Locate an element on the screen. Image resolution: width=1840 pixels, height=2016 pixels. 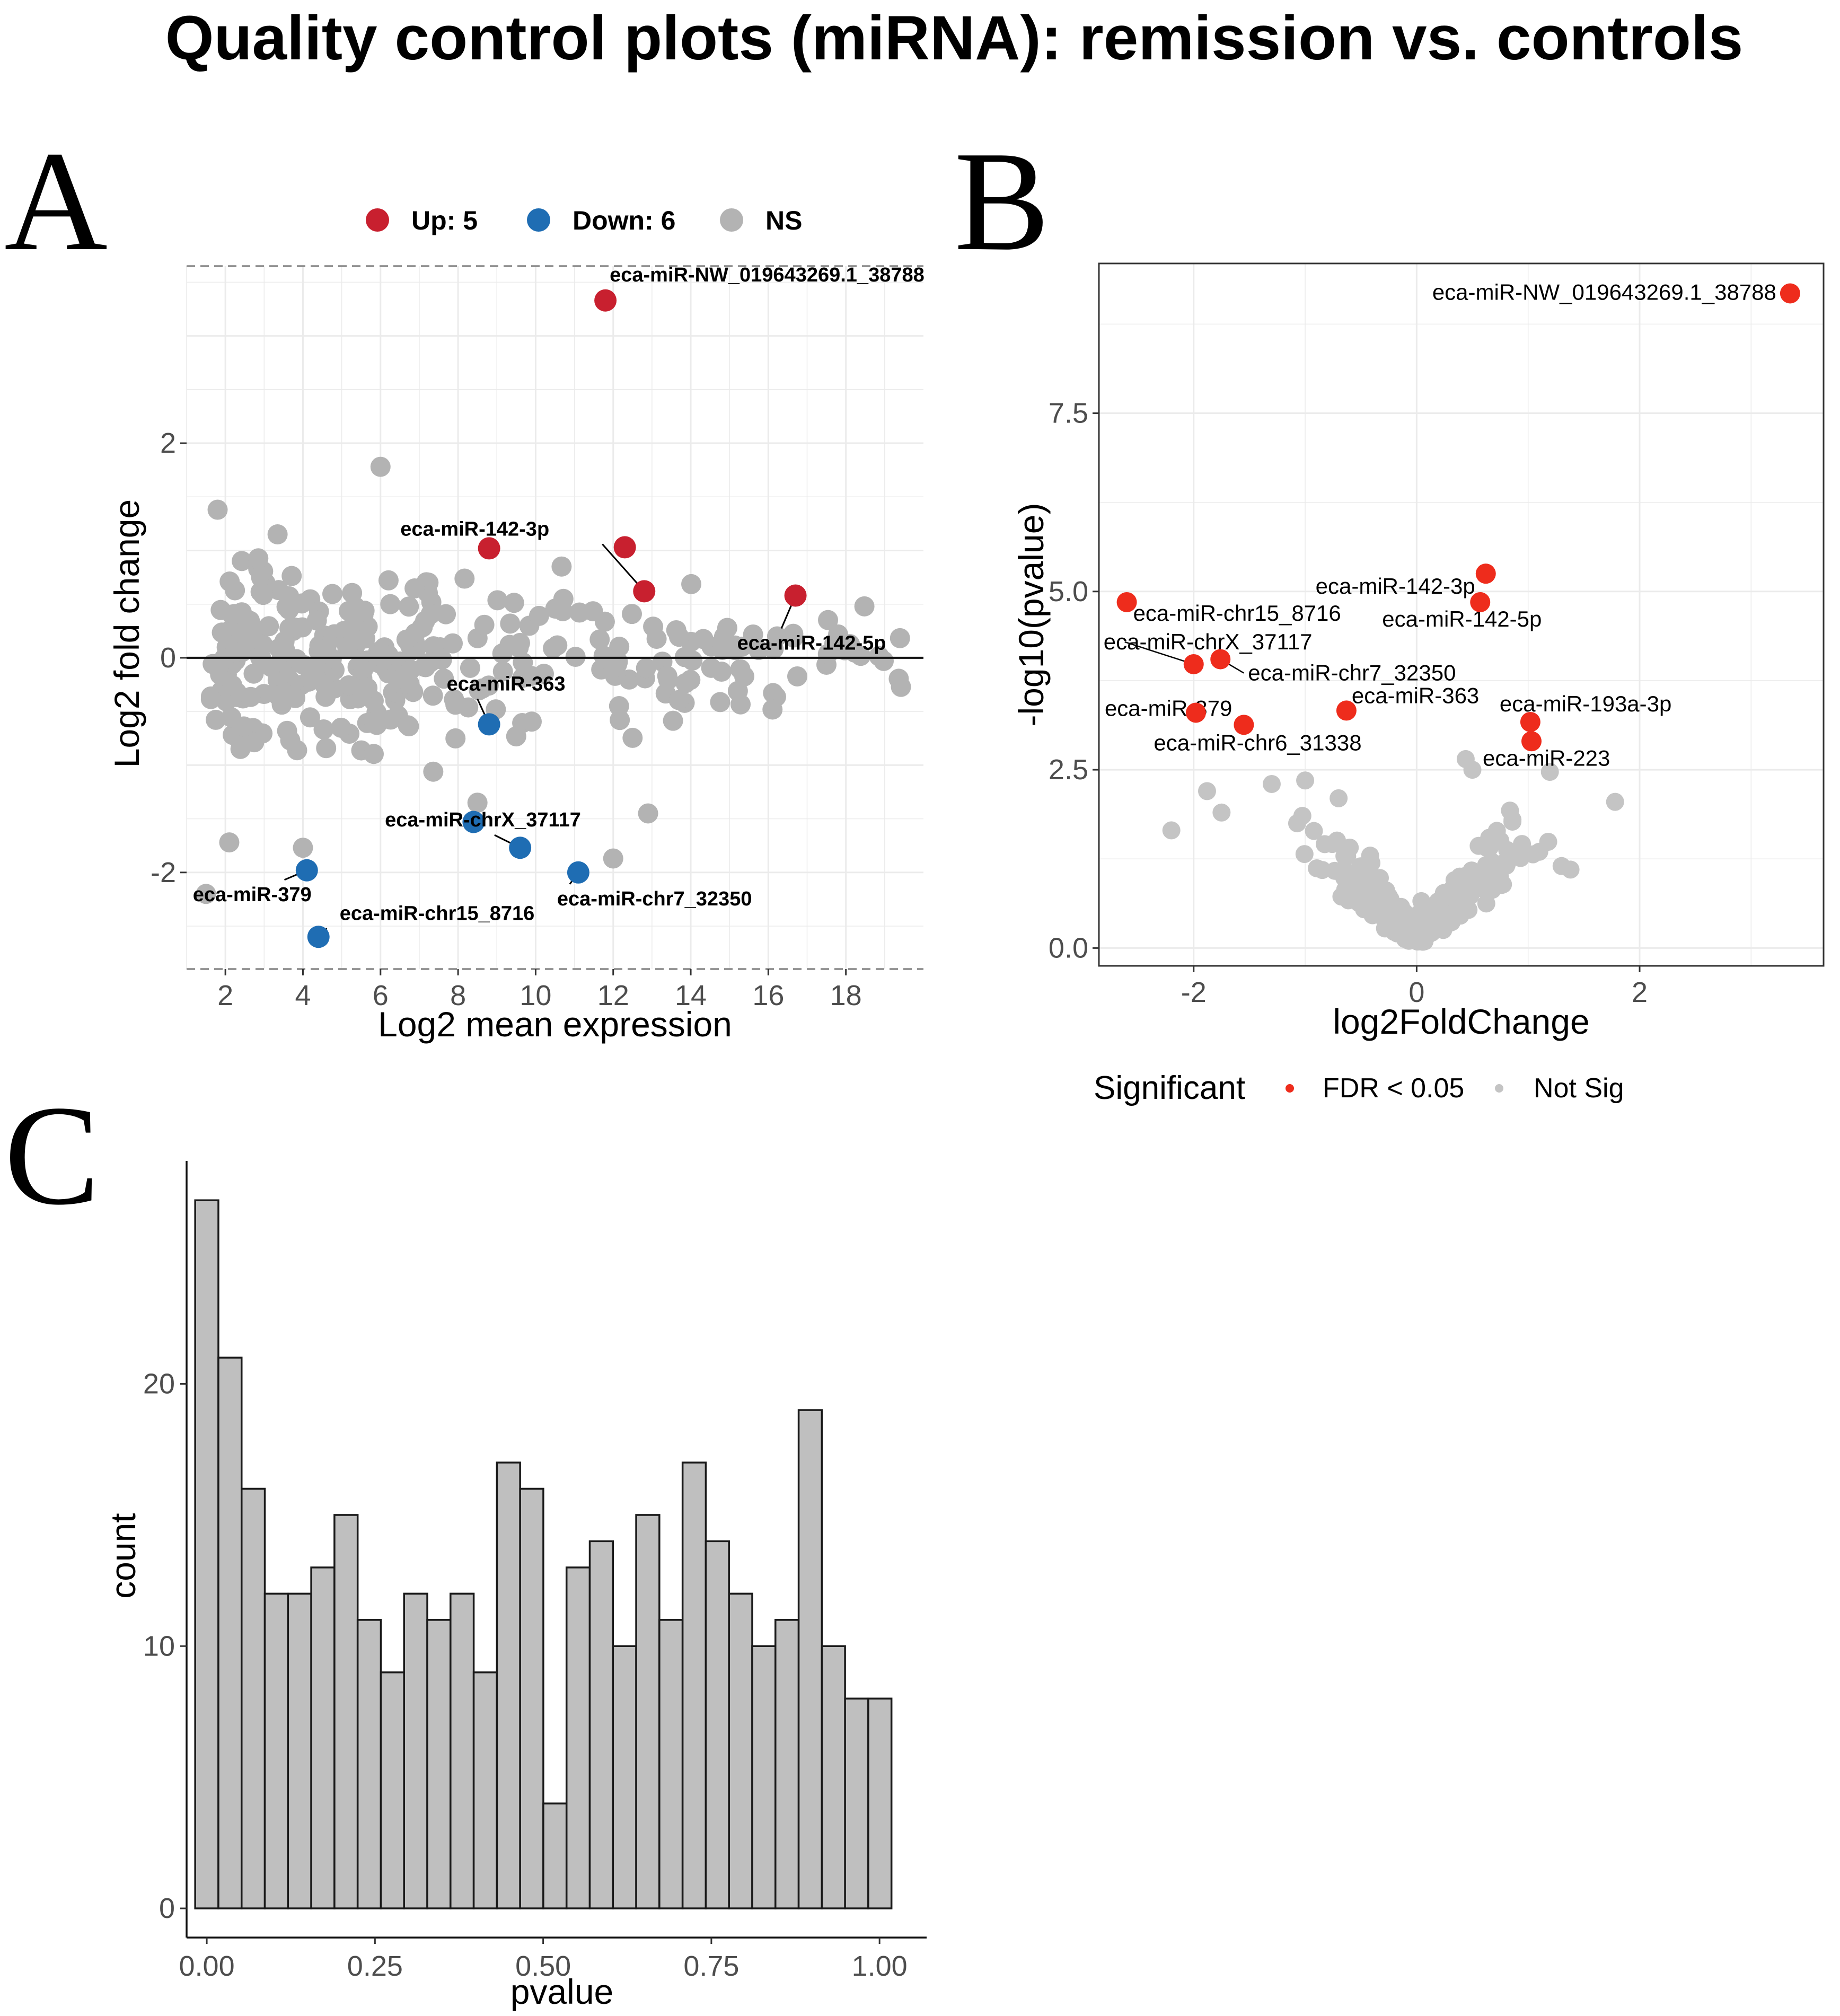
legend-title: Significant is located at coordinates (1169, 1088).